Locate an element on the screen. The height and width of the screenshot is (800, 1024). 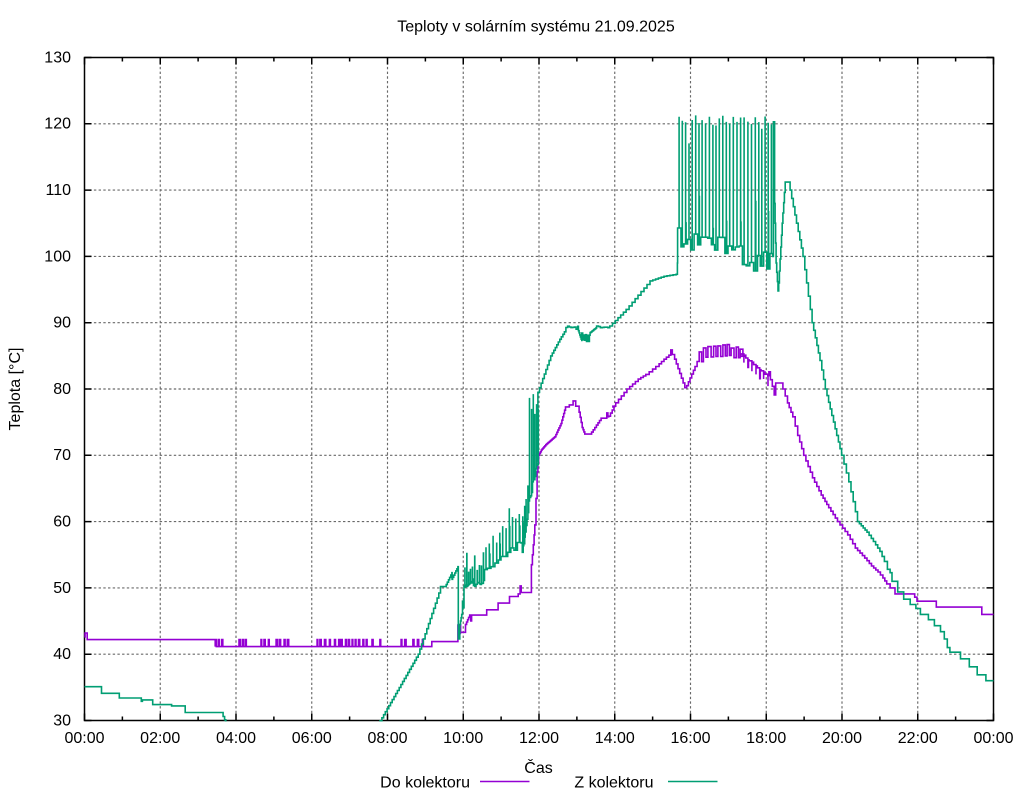
svg-text: Z kolektoru is located at coordinates (613, 783).